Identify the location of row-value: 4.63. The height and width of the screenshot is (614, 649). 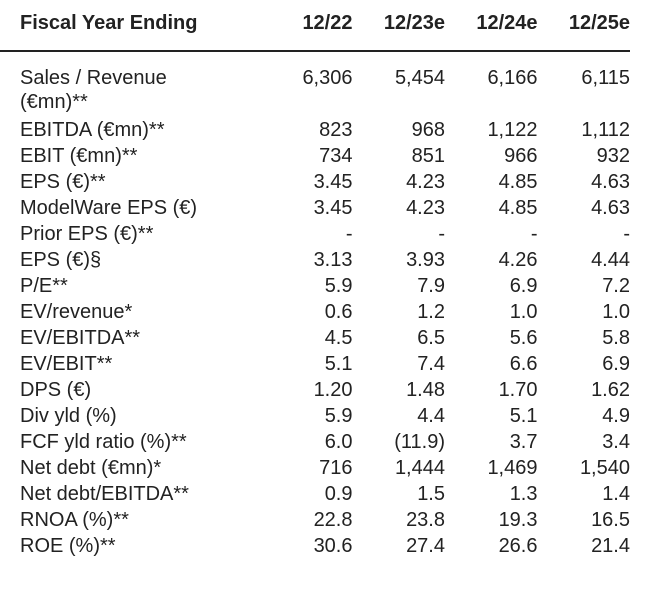
(610, 208).